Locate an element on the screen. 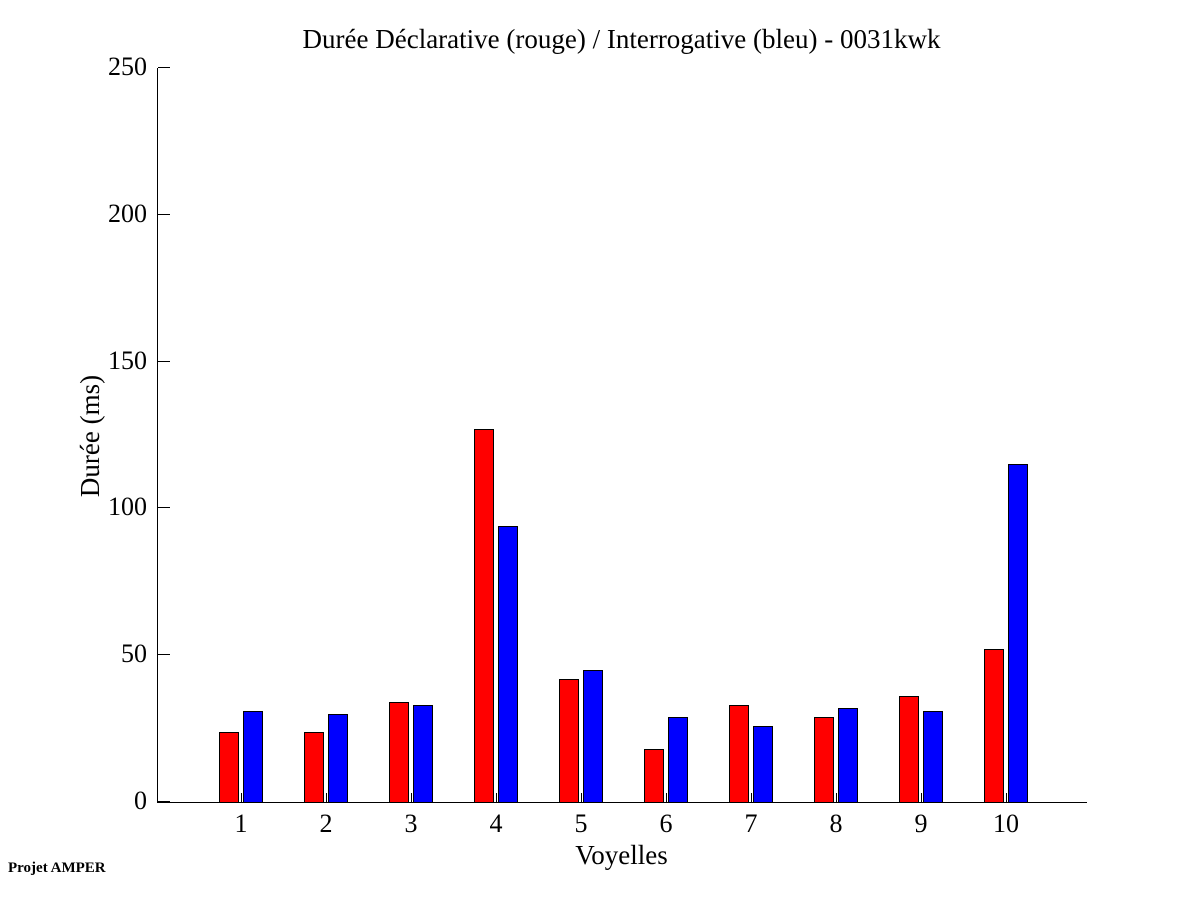  bar-déclarative-1 is located at coordinates (229, 767).